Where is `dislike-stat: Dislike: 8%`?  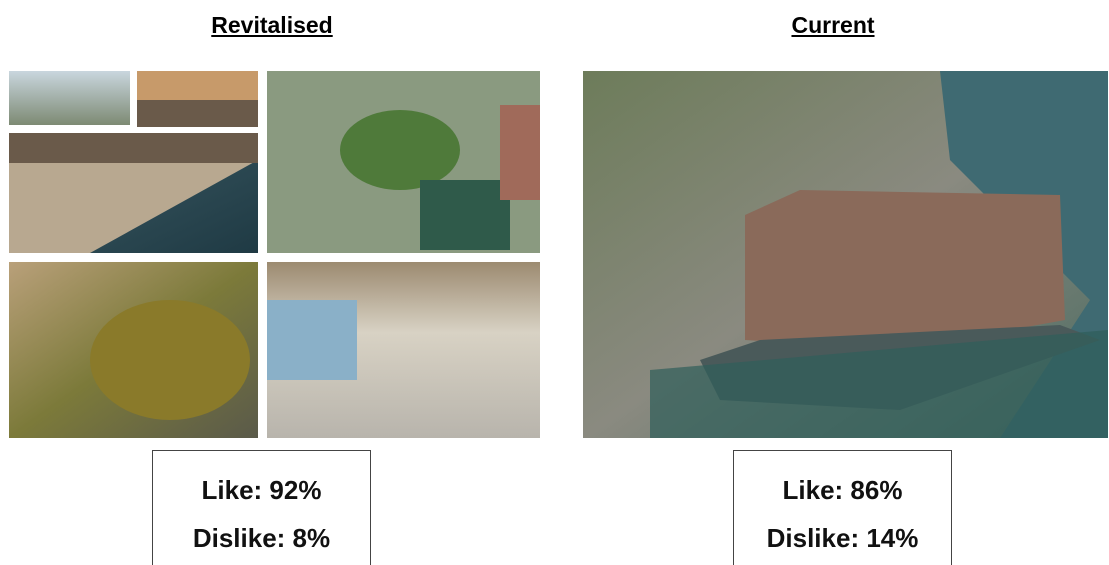
dislike-stat: Dislike: 8% is located at coordinates (261, 538).